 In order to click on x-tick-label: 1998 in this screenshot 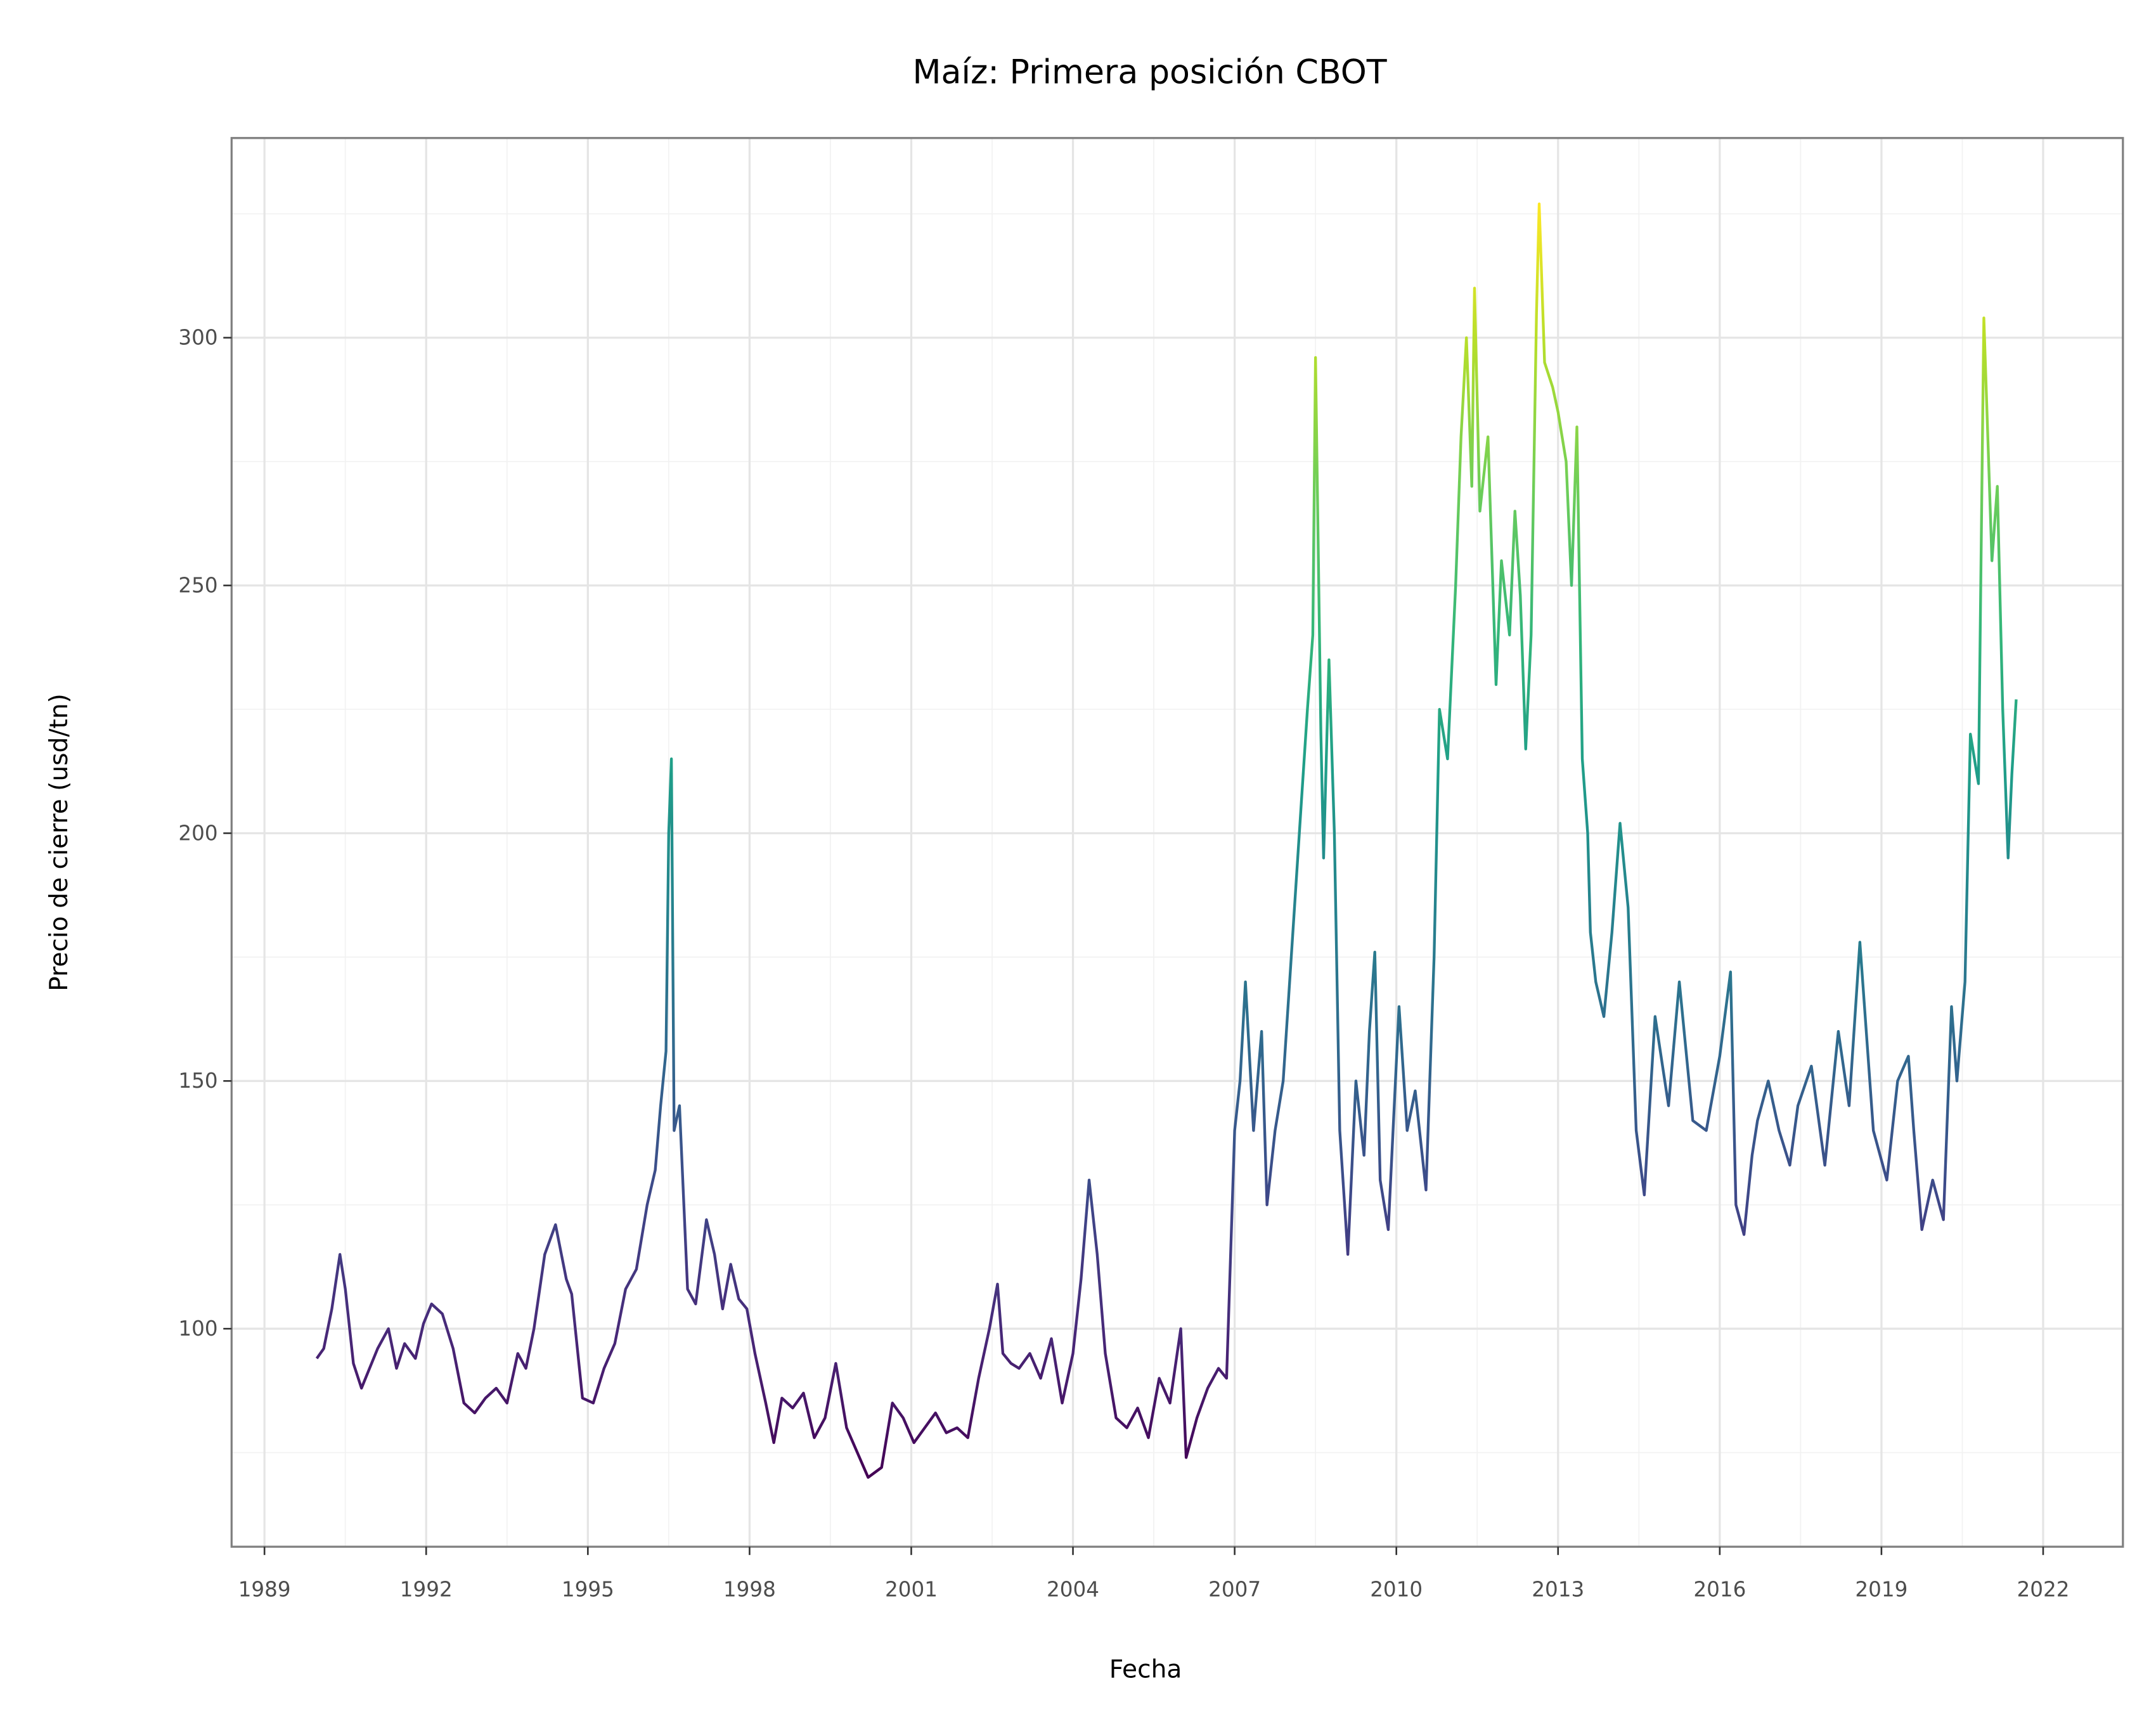, I will do `click(749, 1589)`.